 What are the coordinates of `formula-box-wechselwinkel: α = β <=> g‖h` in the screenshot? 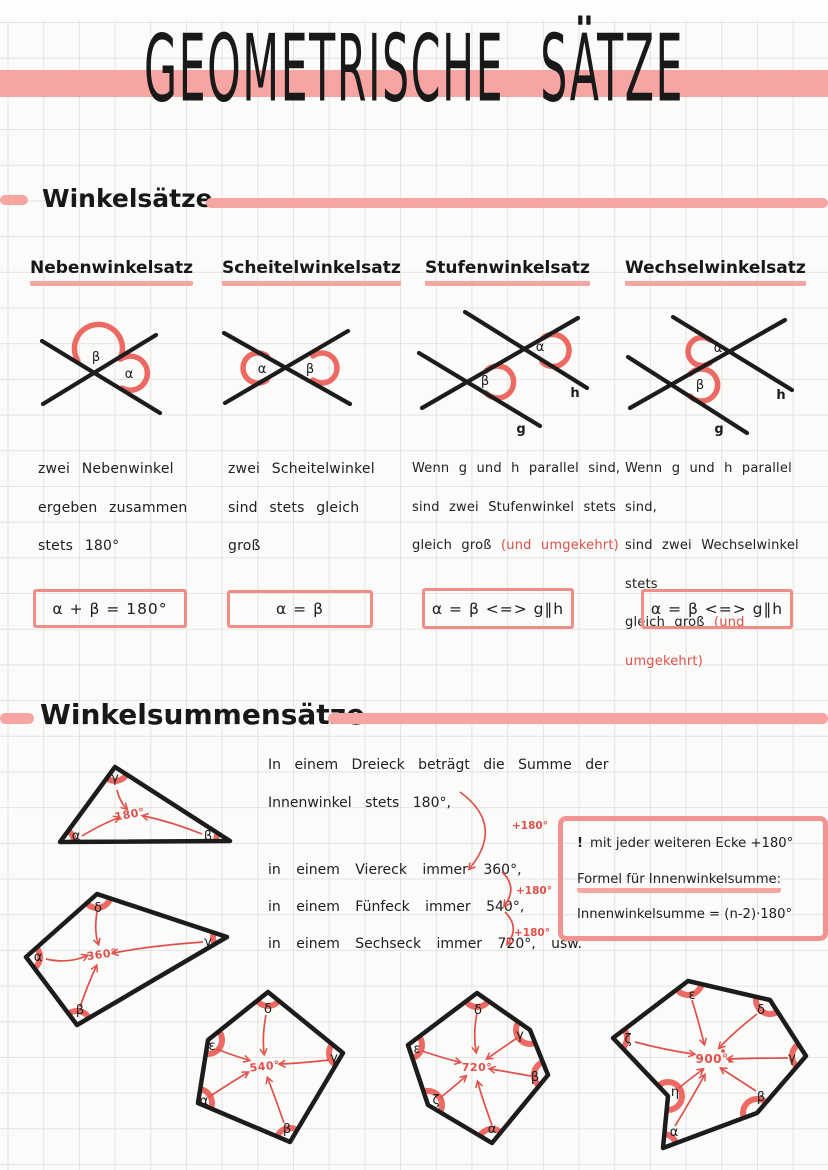 It's located at (717, 609).